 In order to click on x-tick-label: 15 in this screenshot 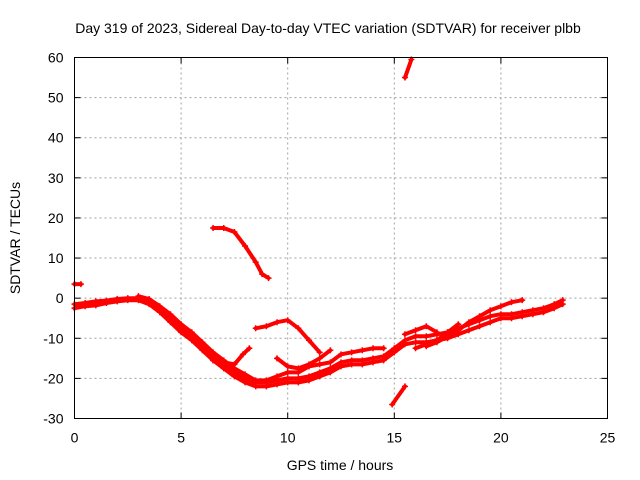, I will do `click(395, 438)`.